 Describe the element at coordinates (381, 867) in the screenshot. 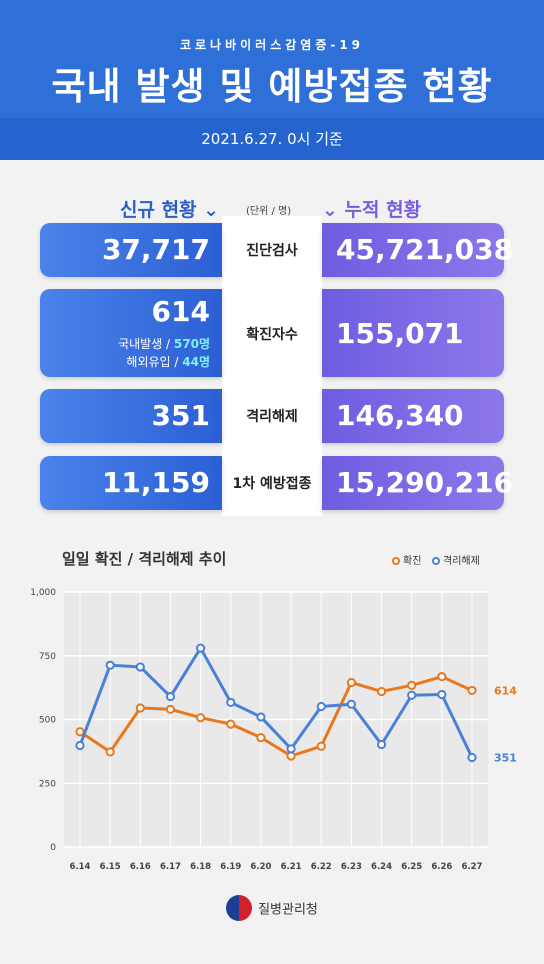

I see `x-tick-label: 6.24` at that location.